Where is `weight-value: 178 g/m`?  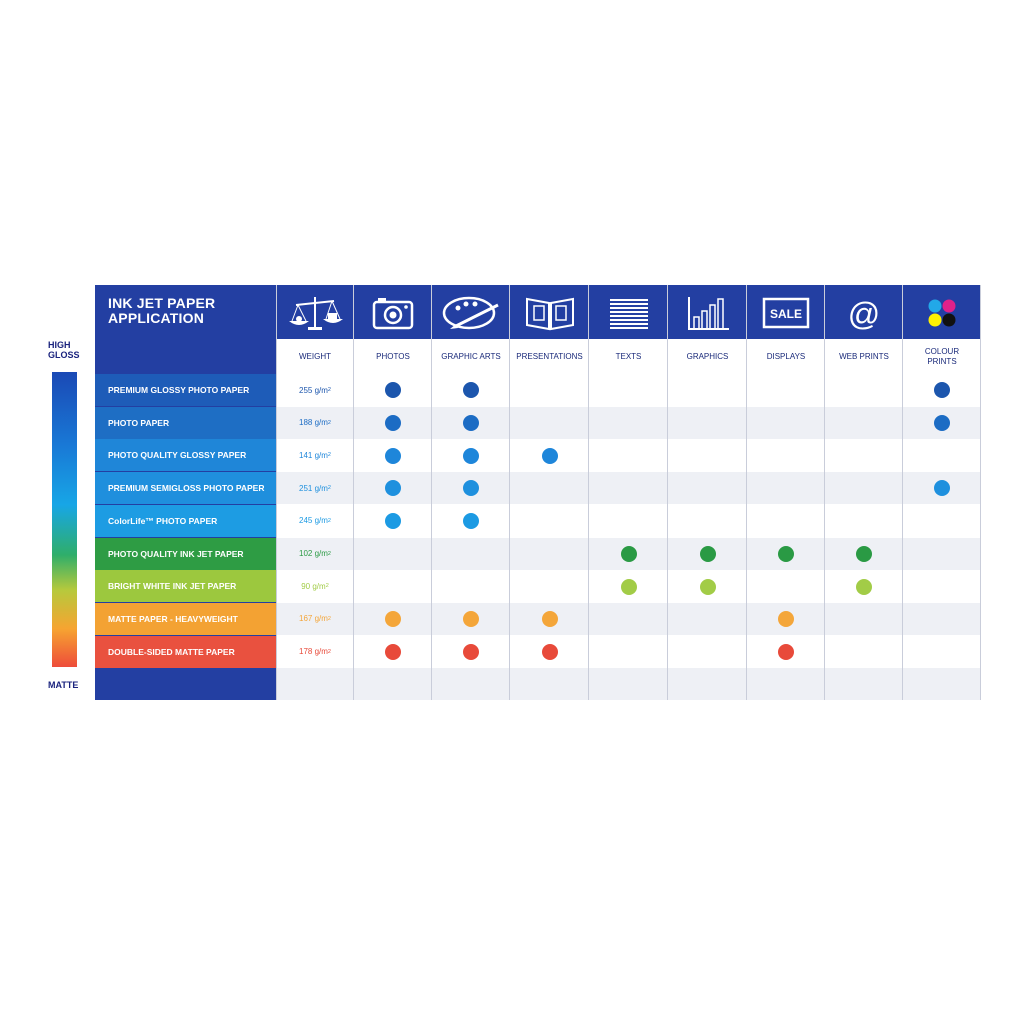 weight-value: 178 g/m is located at coordinates (313, 652).